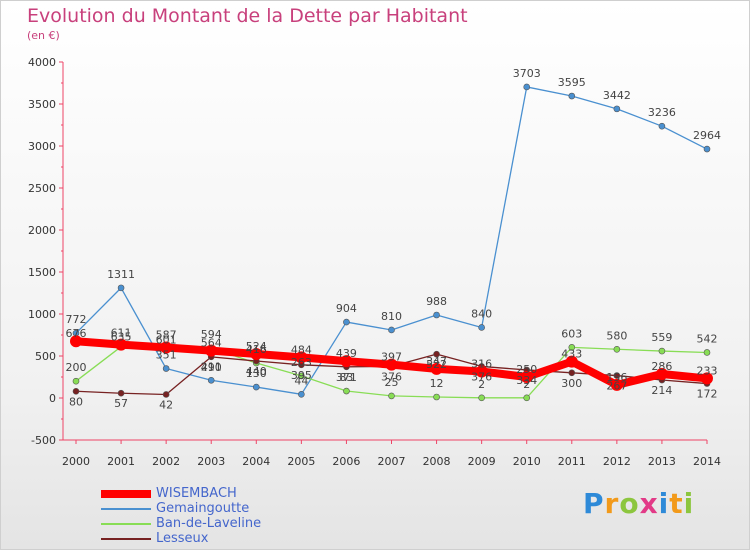  Describe the element at coordinates (527, 73) in the screenshot. I see `data-label: 3703` at that location.